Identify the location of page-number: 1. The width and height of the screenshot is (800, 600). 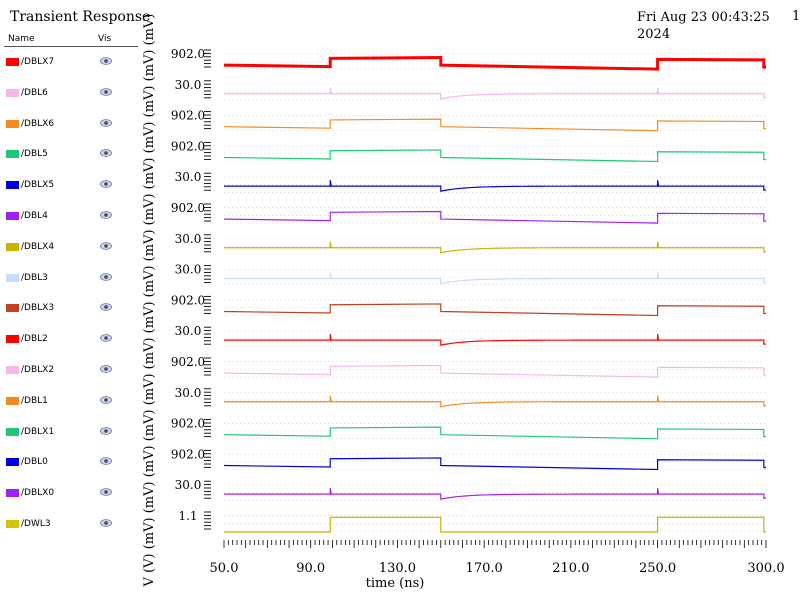
(796, 16).